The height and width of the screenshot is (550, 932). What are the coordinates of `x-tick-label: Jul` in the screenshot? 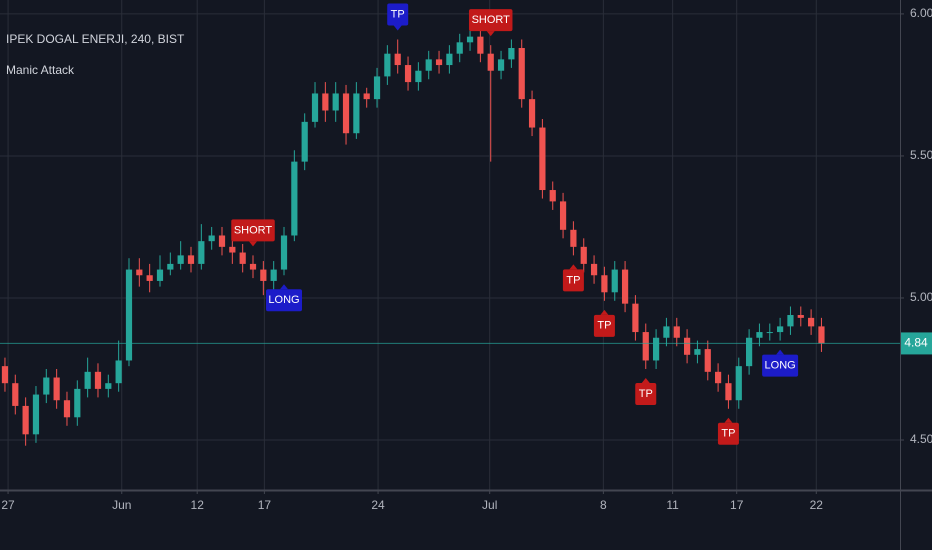 It's located at (489, 505).